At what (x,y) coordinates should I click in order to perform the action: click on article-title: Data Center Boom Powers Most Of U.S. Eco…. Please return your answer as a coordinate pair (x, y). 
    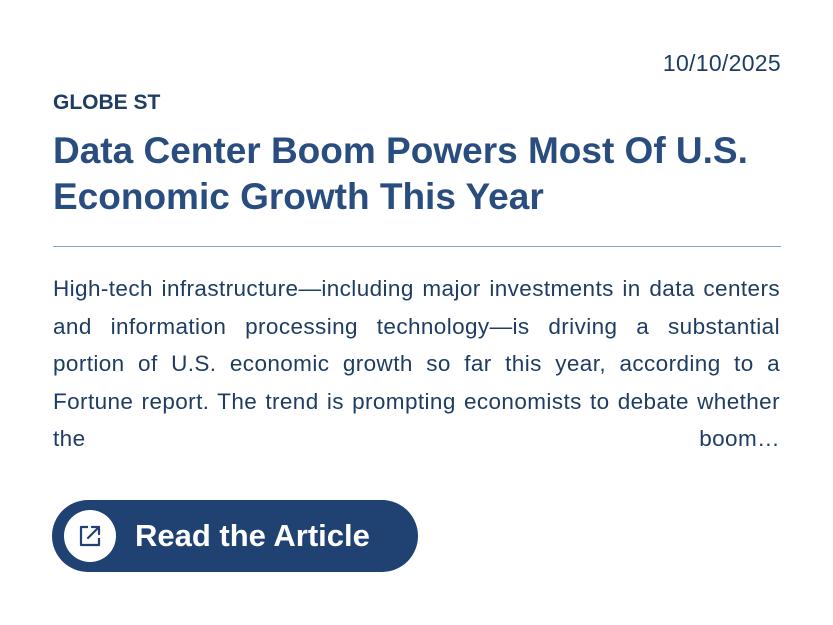
    Looking at the image, I should click on (400, 173).